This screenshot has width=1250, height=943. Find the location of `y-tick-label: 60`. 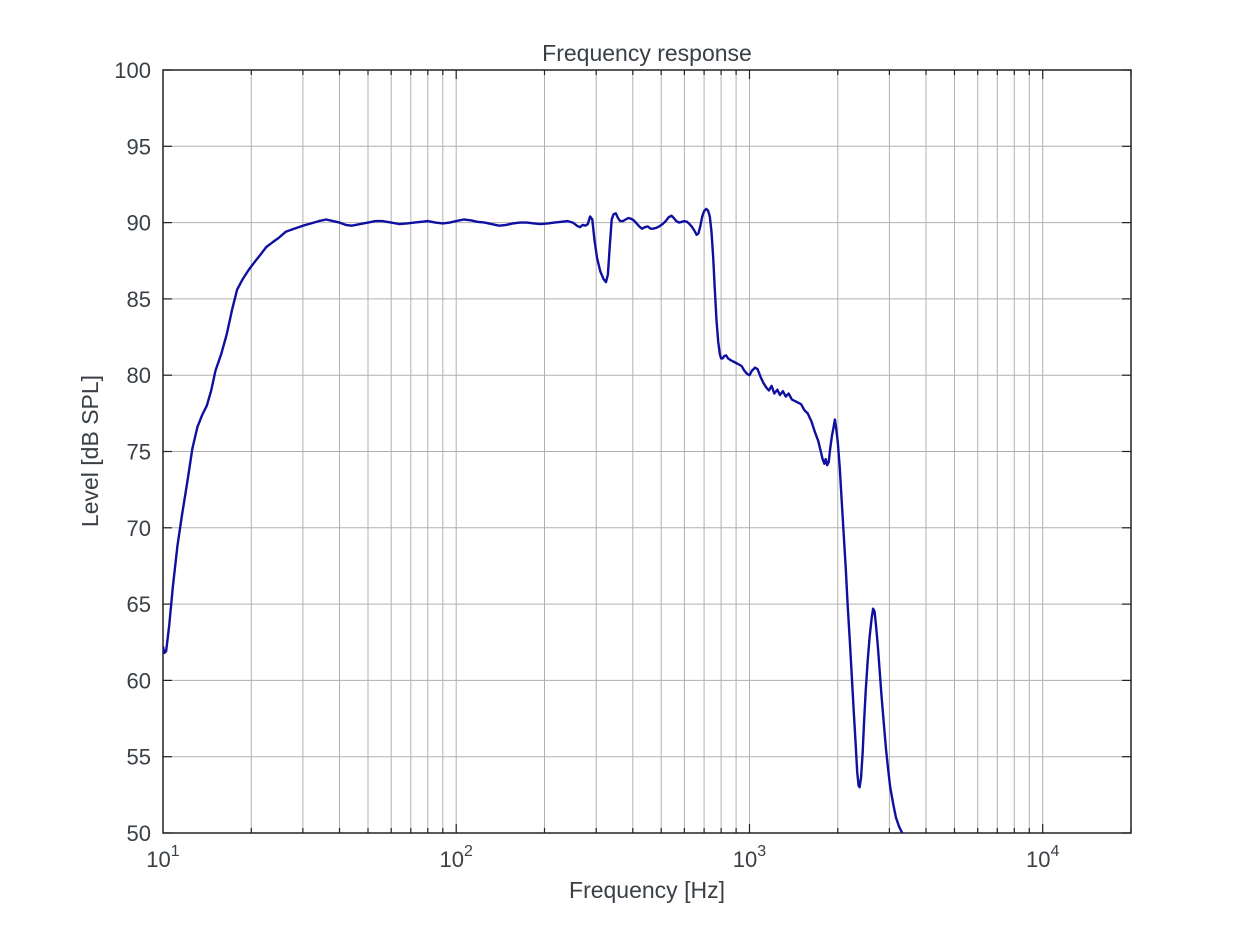

y-tick-label: 60 is located at coordinates (139, 680).